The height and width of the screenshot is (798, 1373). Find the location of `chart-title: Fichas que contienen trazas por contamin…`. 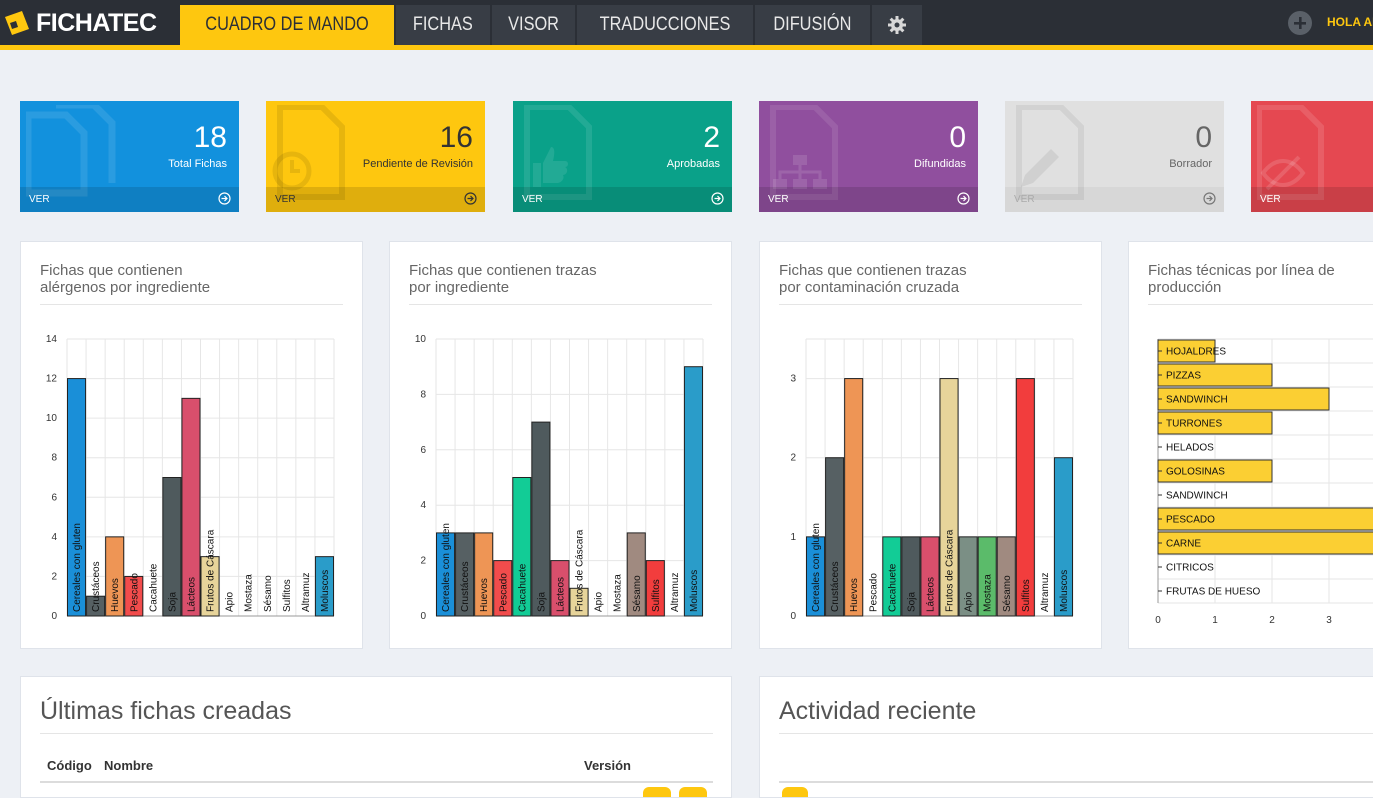

chart-title: Fichas que contienen trazas por contamin… is located at coordinates (873, 279).